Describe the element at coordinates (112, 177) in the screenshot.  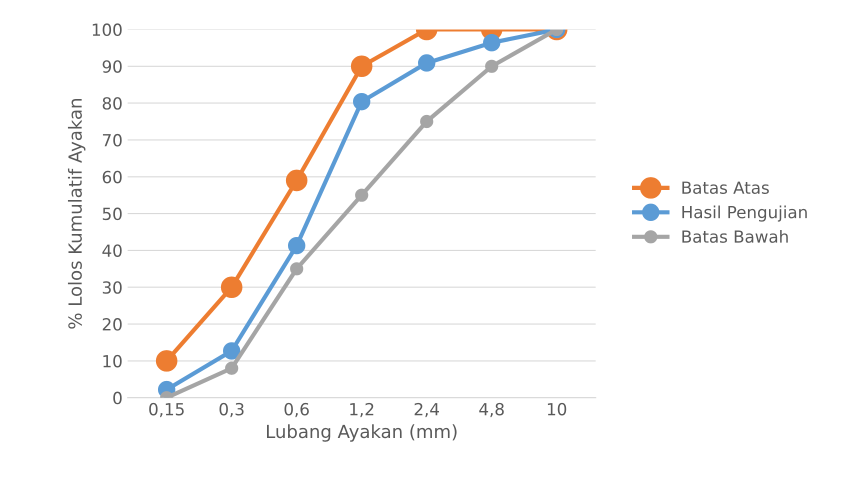
I see `y-tick-label: 60` at that location.